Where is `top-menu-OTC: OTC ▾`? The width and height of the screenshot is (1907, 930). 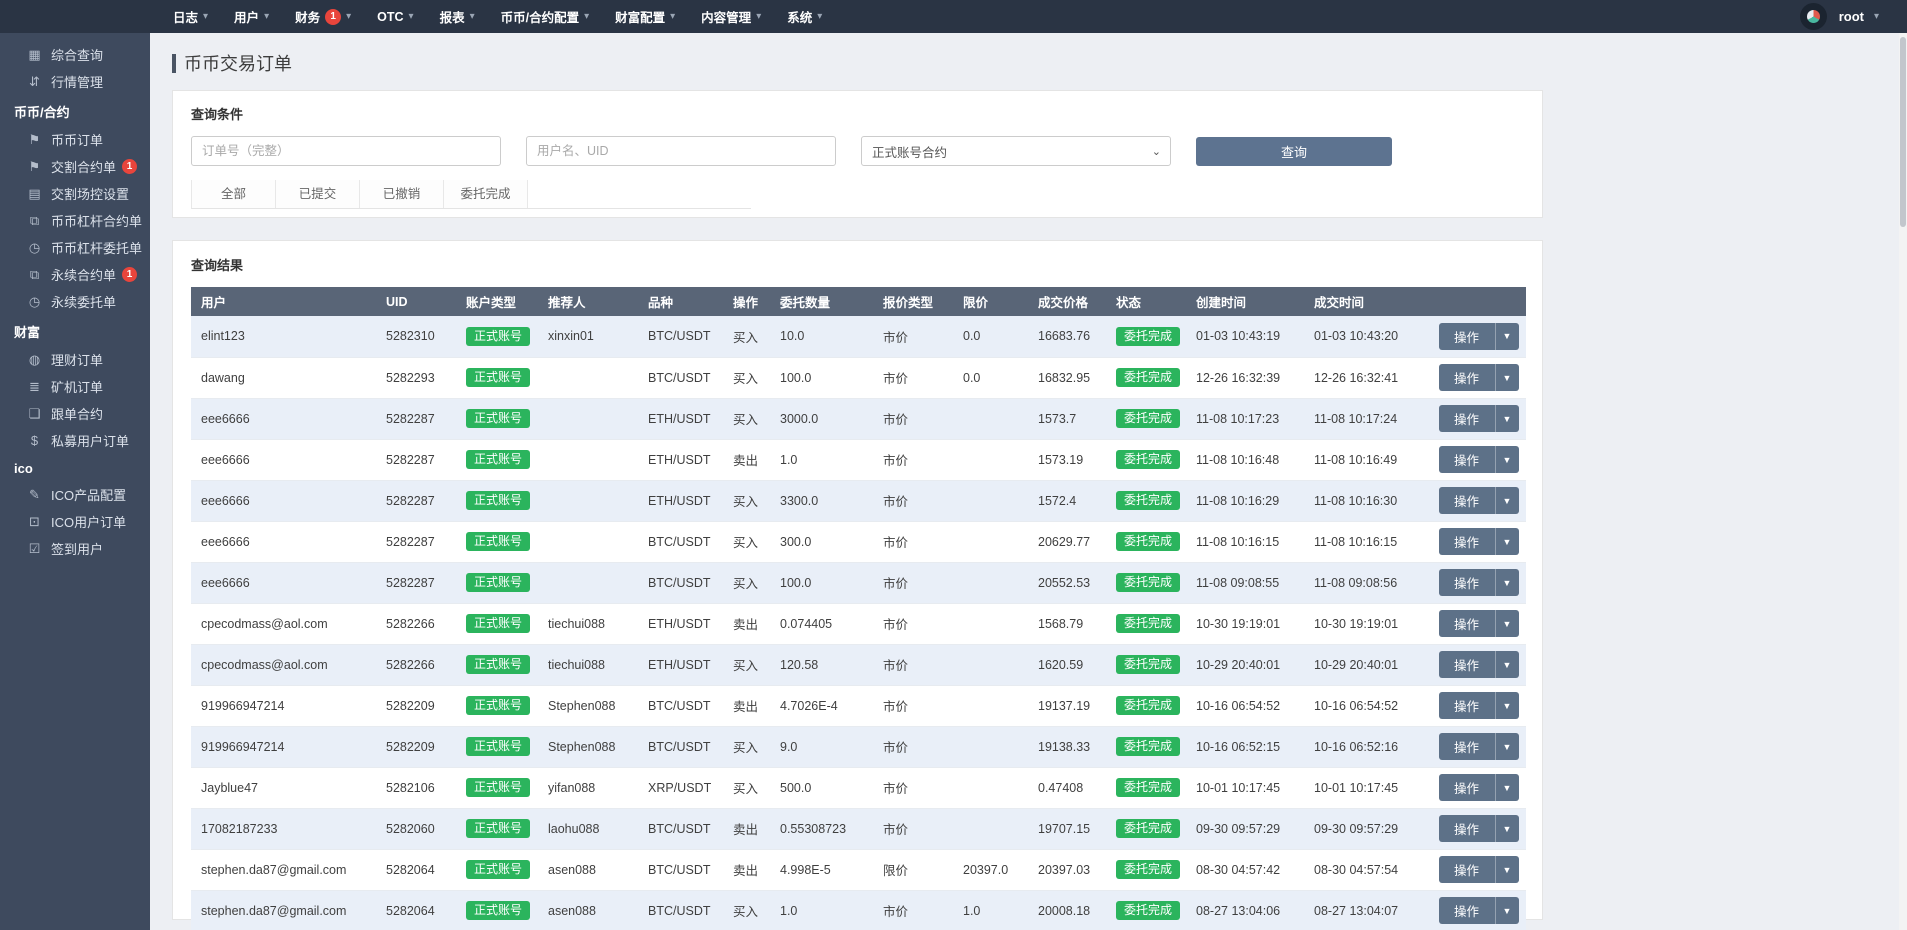 top-menu-OTC: OTC ▾ is located at coordinates (395, 16).